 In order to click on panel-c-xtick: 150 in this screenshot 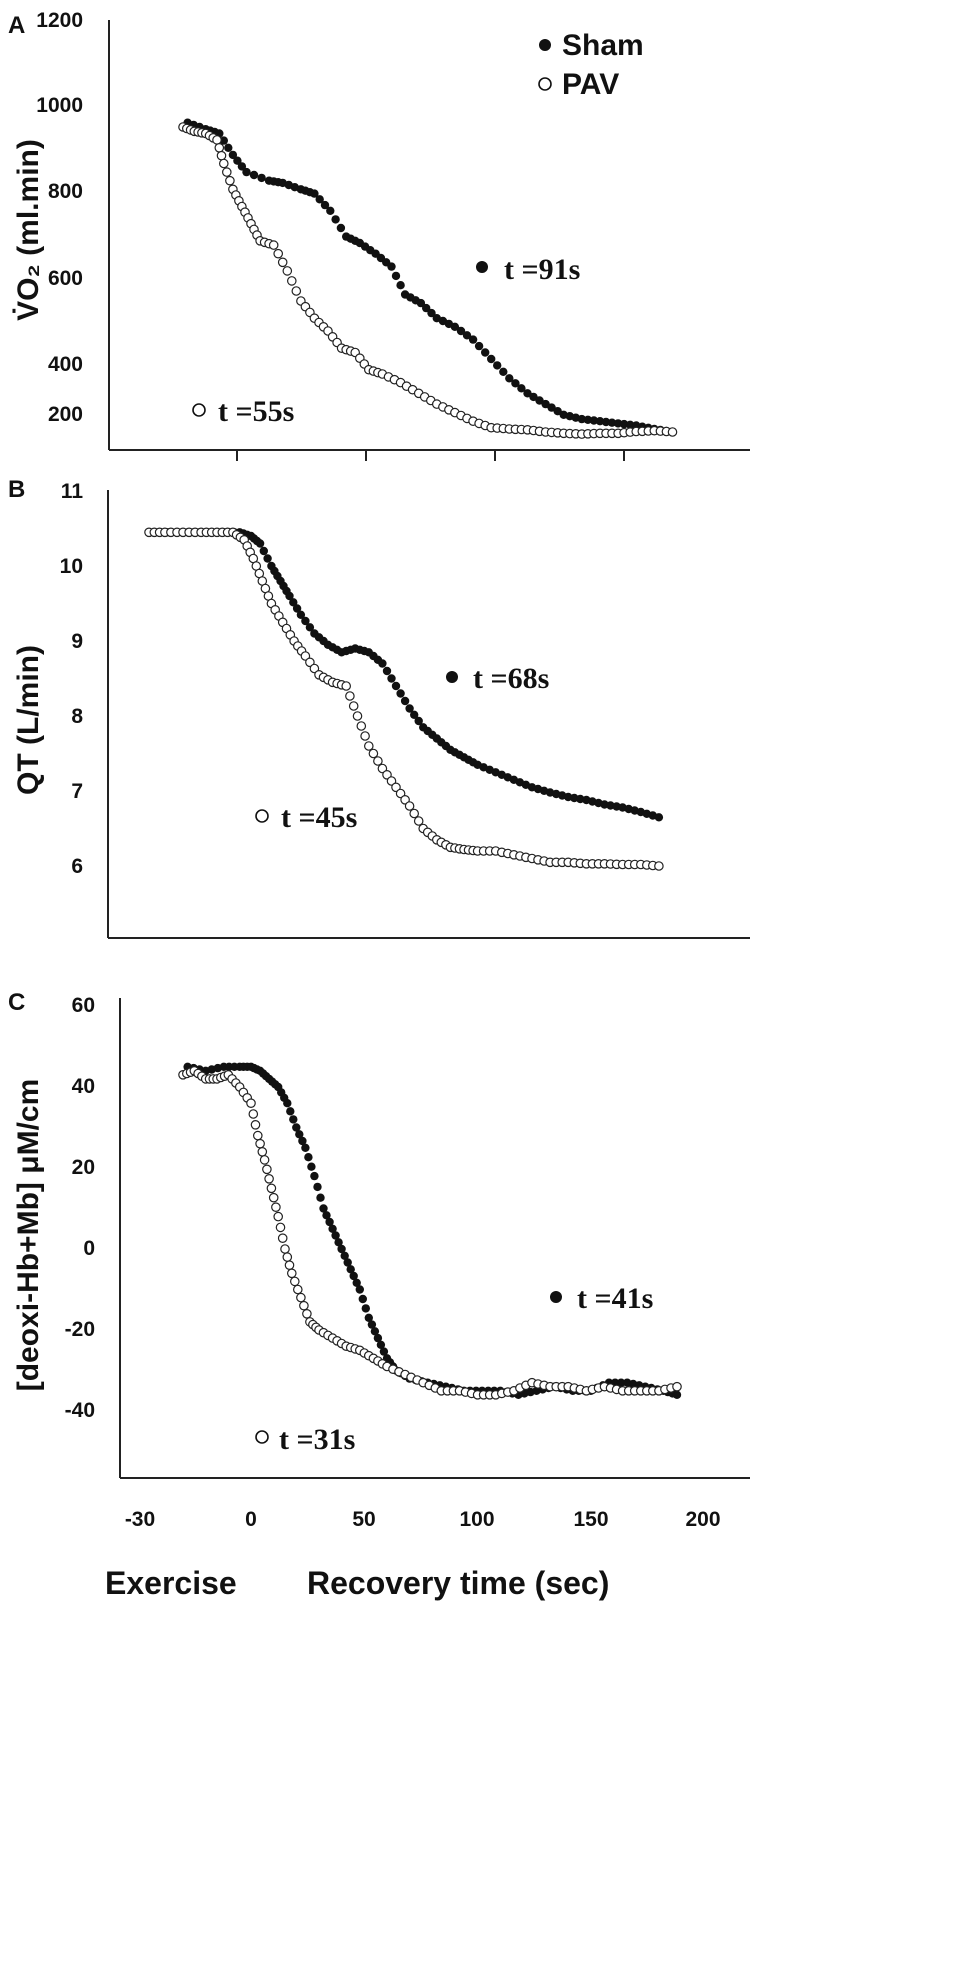, I will do `click(590, 1519)`.